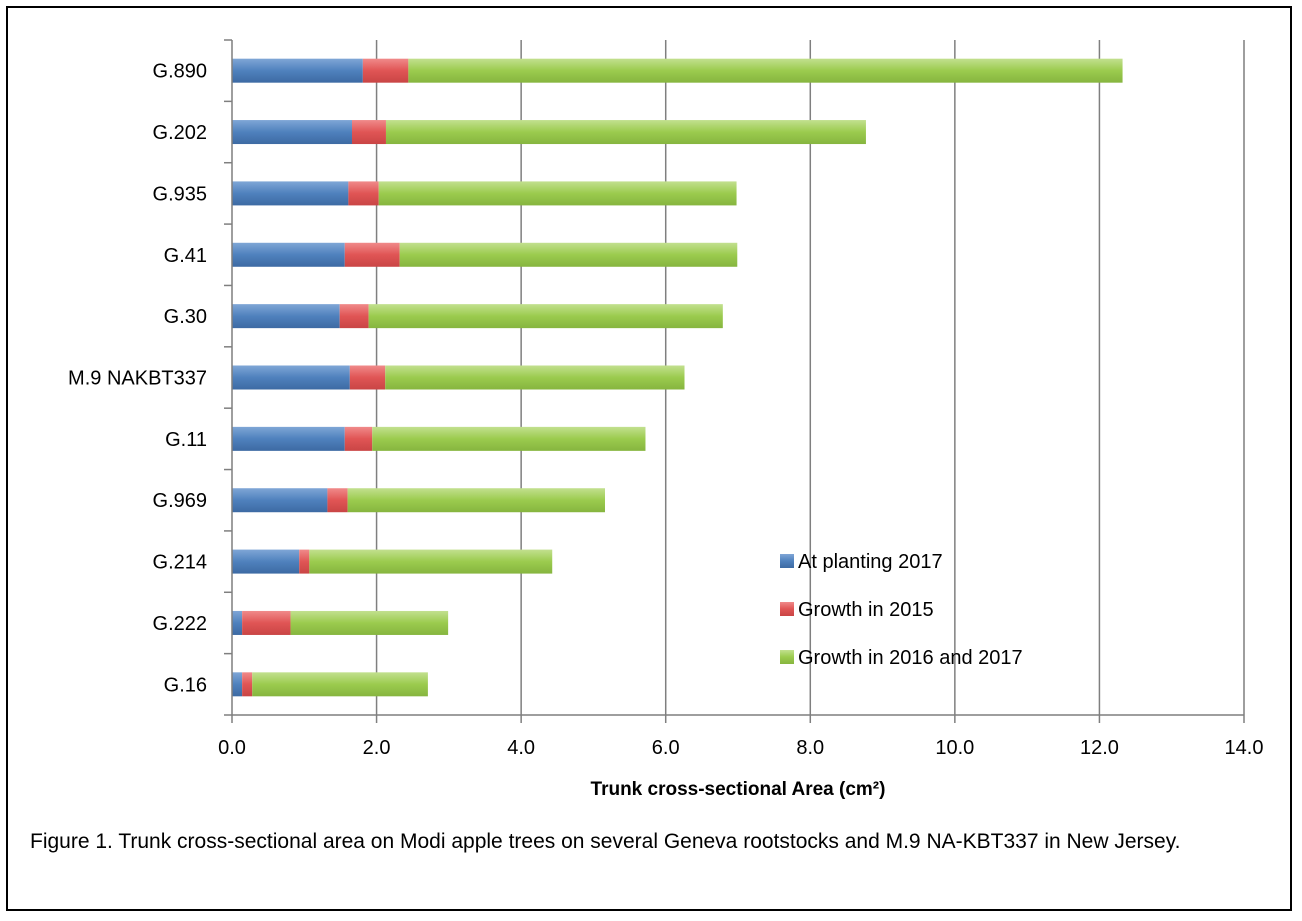  What do you see at coordinates (870, 562) in the screenshot?
I see `legend-label: At planting 2017` at bounding box center [870, 562].